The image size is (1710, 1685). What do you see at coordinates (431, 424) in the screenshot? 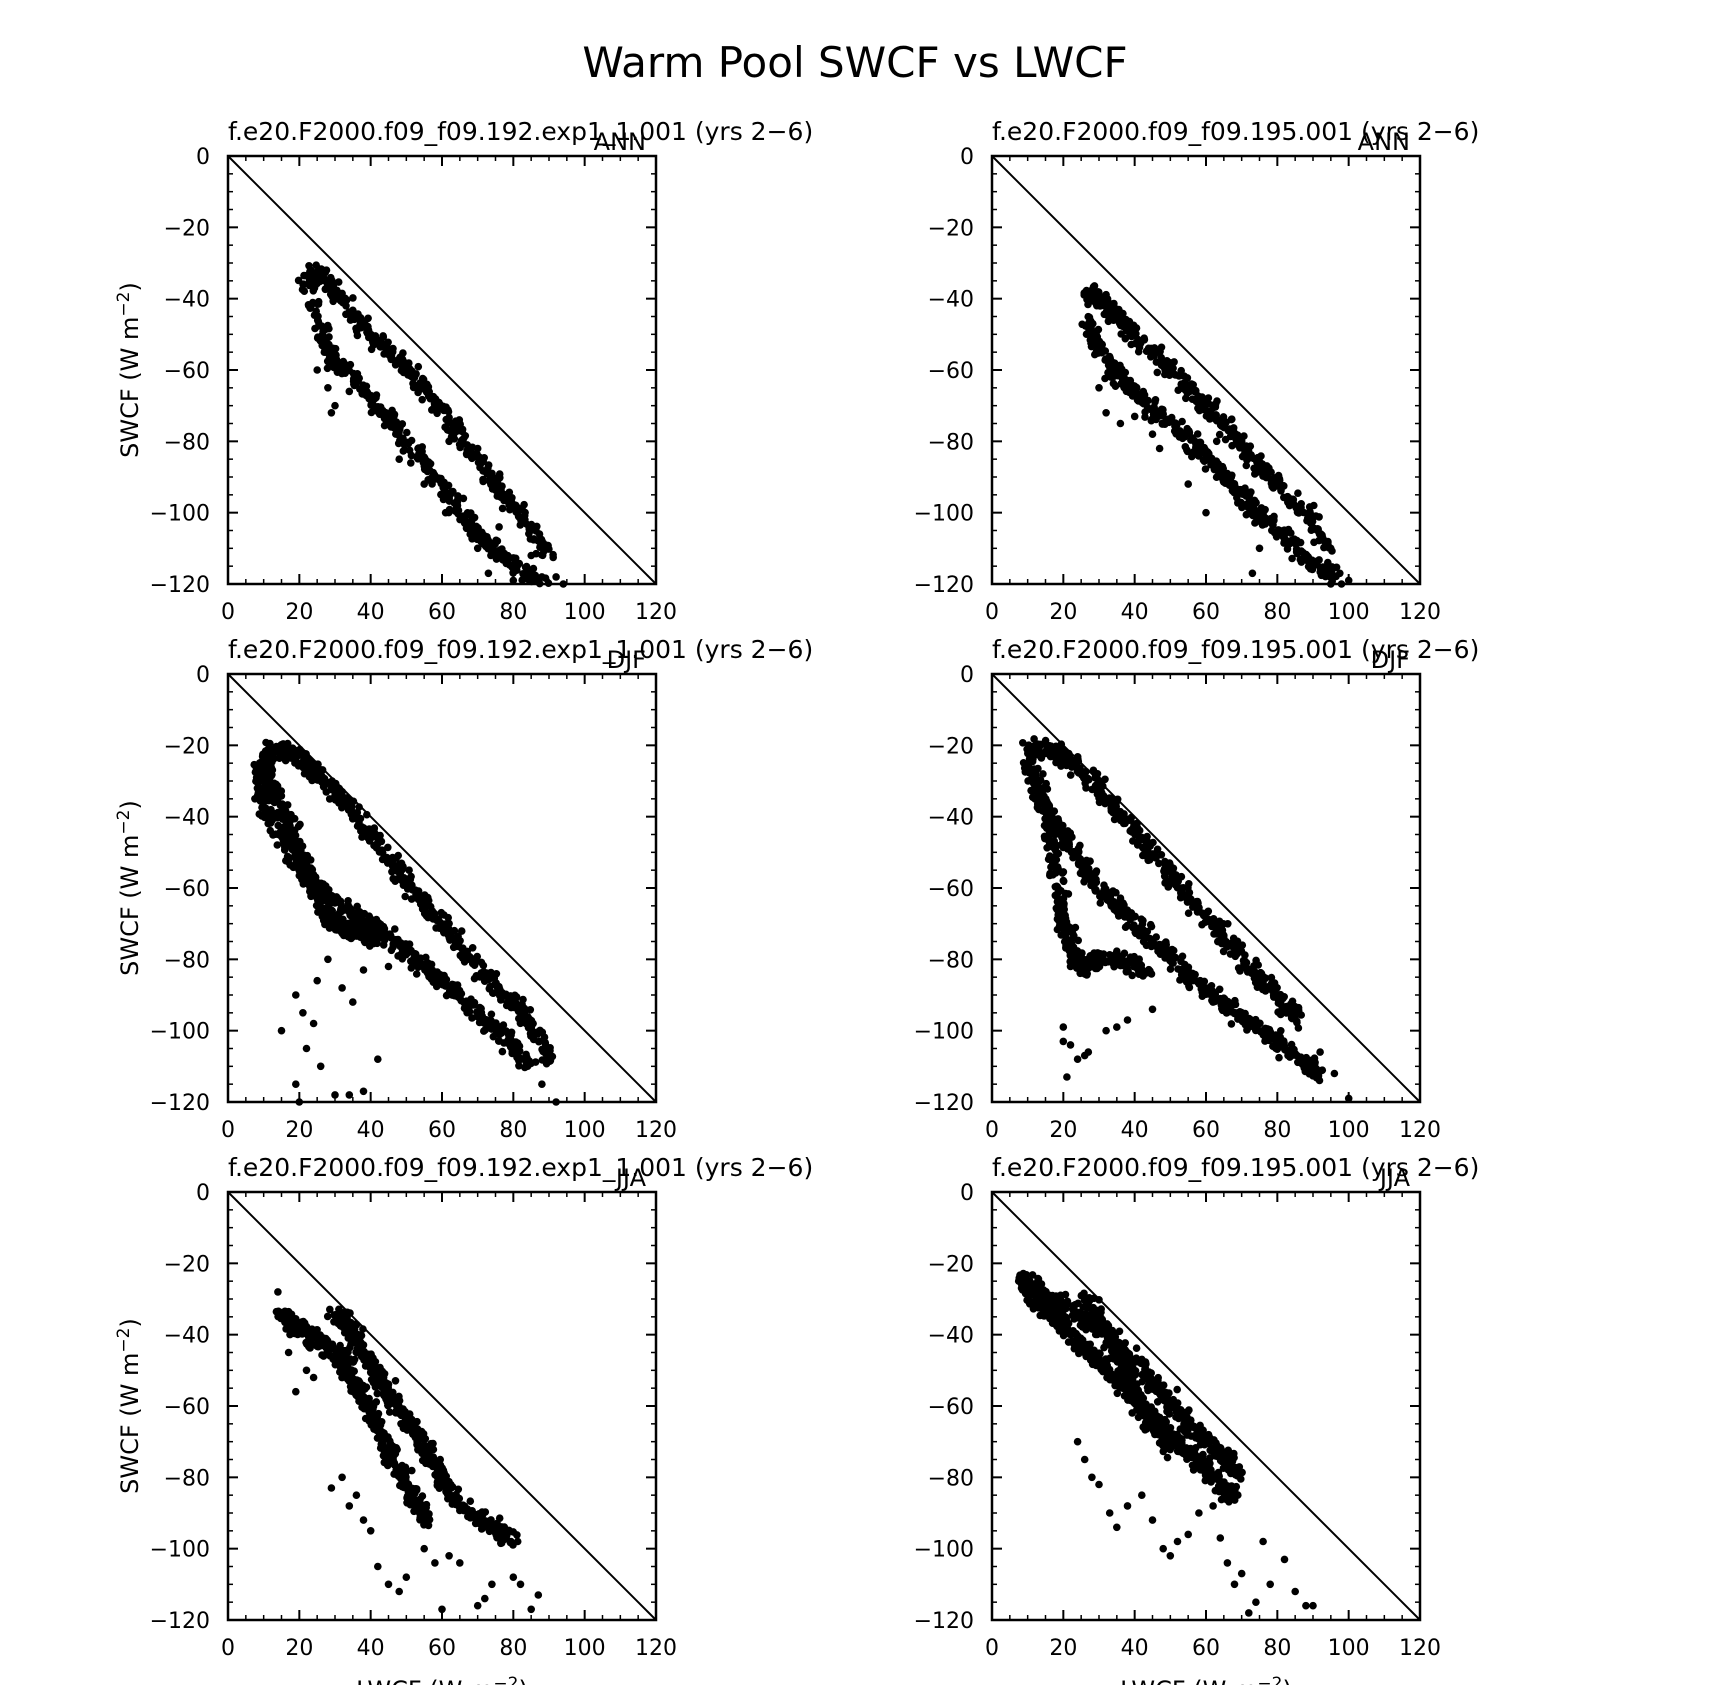
I see `scatter-points` at bounding box center [431, 424].